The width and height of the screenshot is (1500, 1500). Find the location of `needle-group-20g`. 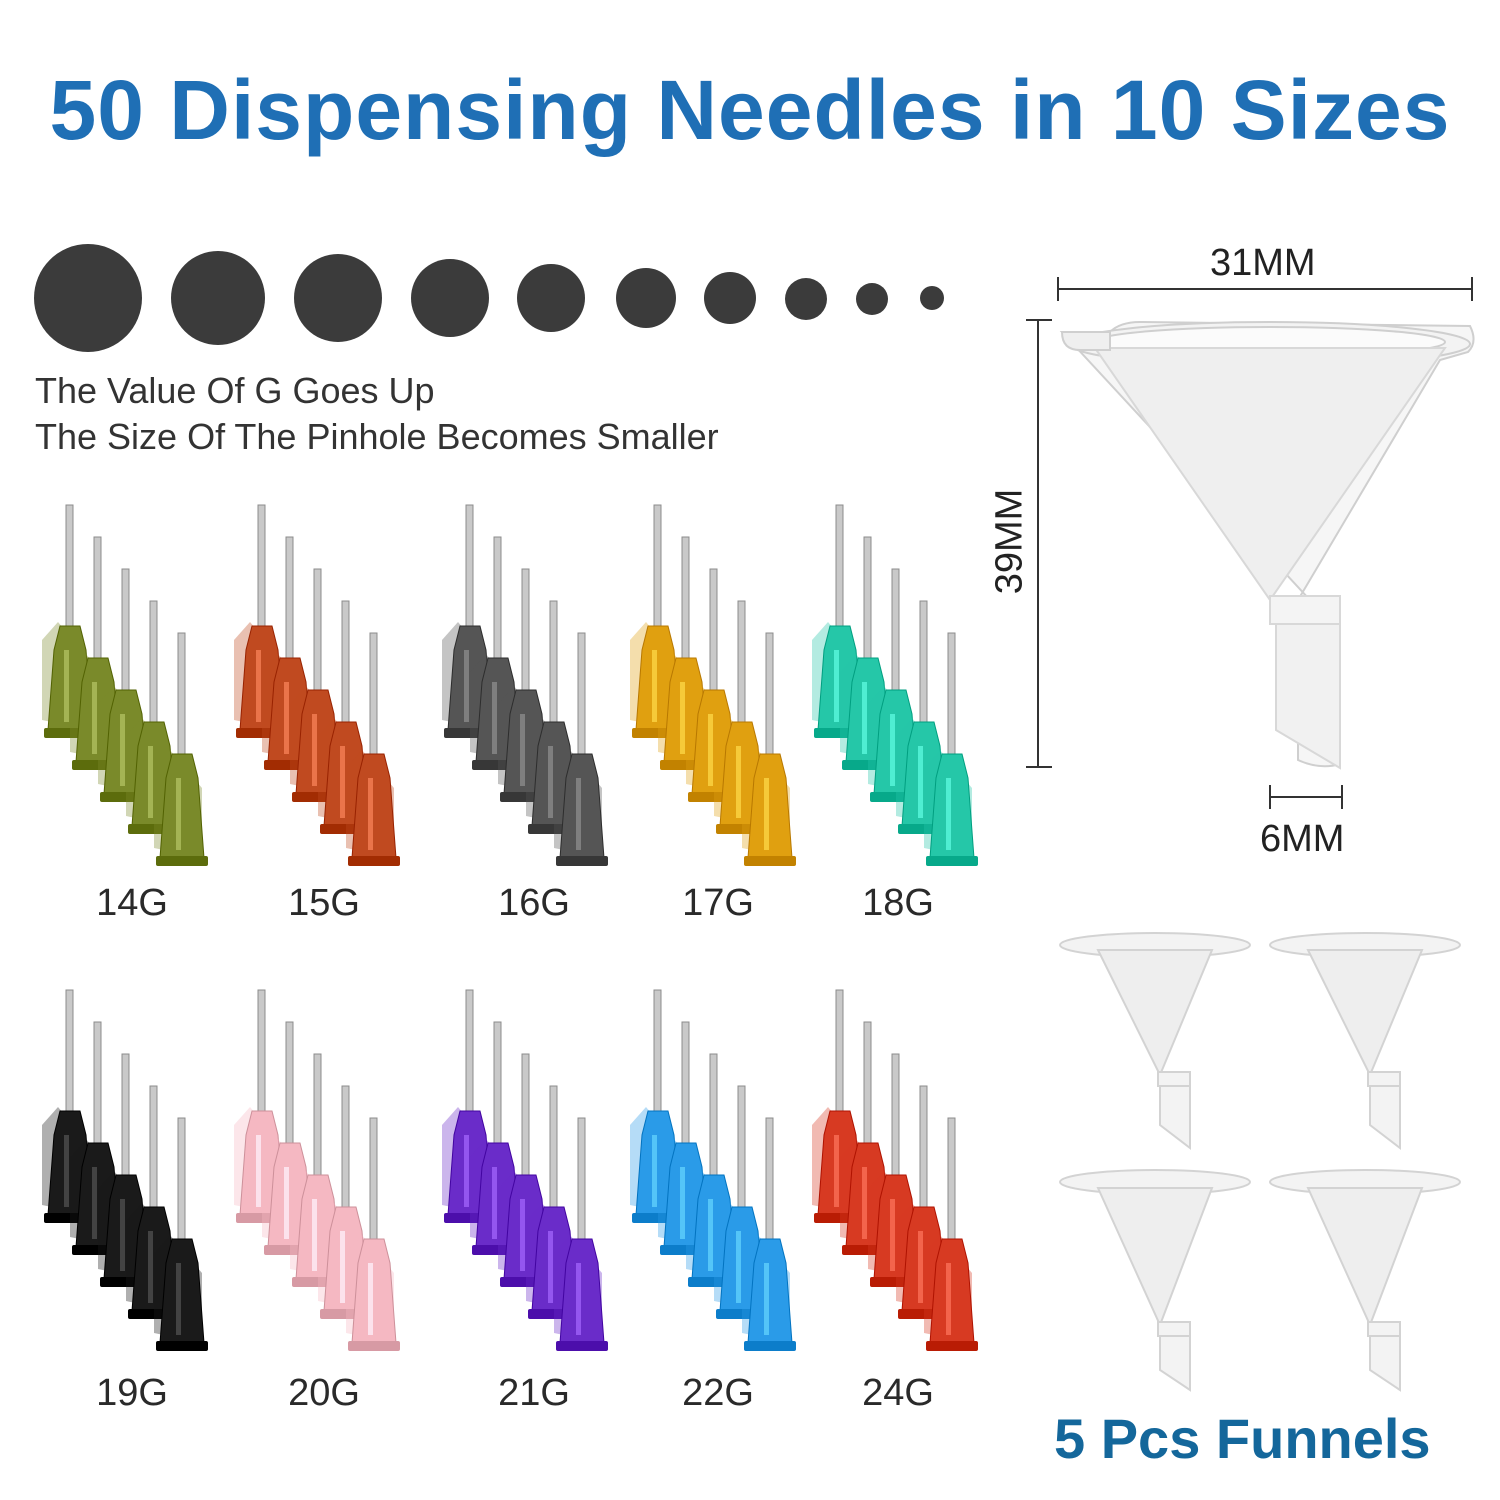

needle-group-20g is located at coordinates (312, 1182).